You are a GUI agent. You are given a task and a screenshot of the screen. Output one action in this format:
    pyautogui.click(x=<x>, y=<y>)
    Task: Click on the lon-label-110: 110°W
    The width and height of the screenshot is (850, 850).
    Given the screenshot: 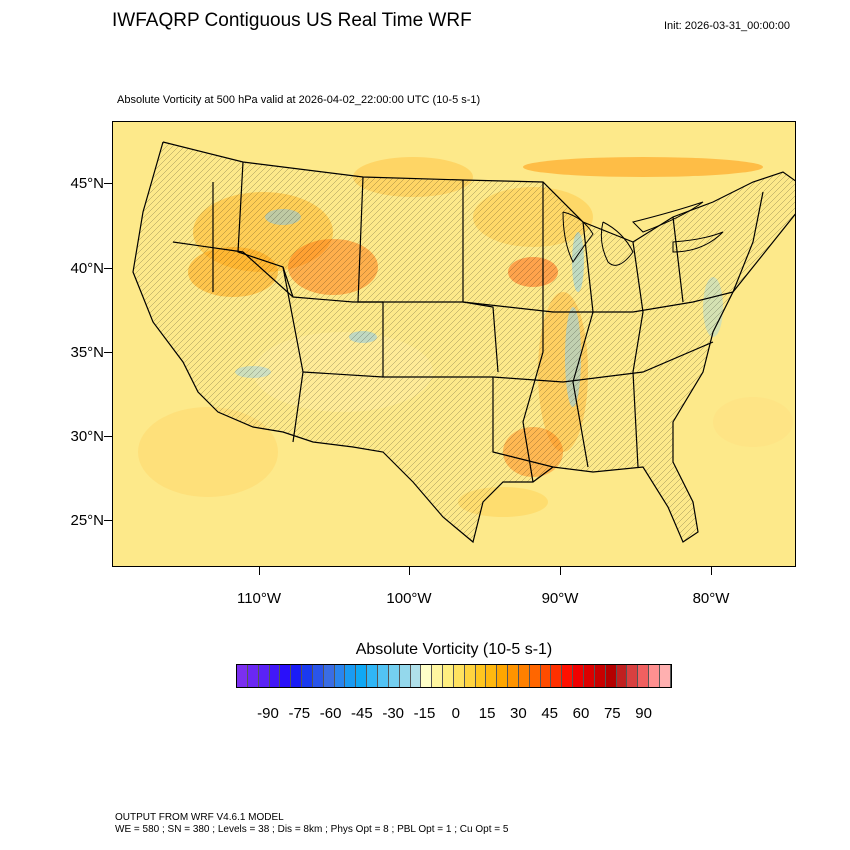 What is the action you would take?
    pyautogui.click(x=259, y=598)
    